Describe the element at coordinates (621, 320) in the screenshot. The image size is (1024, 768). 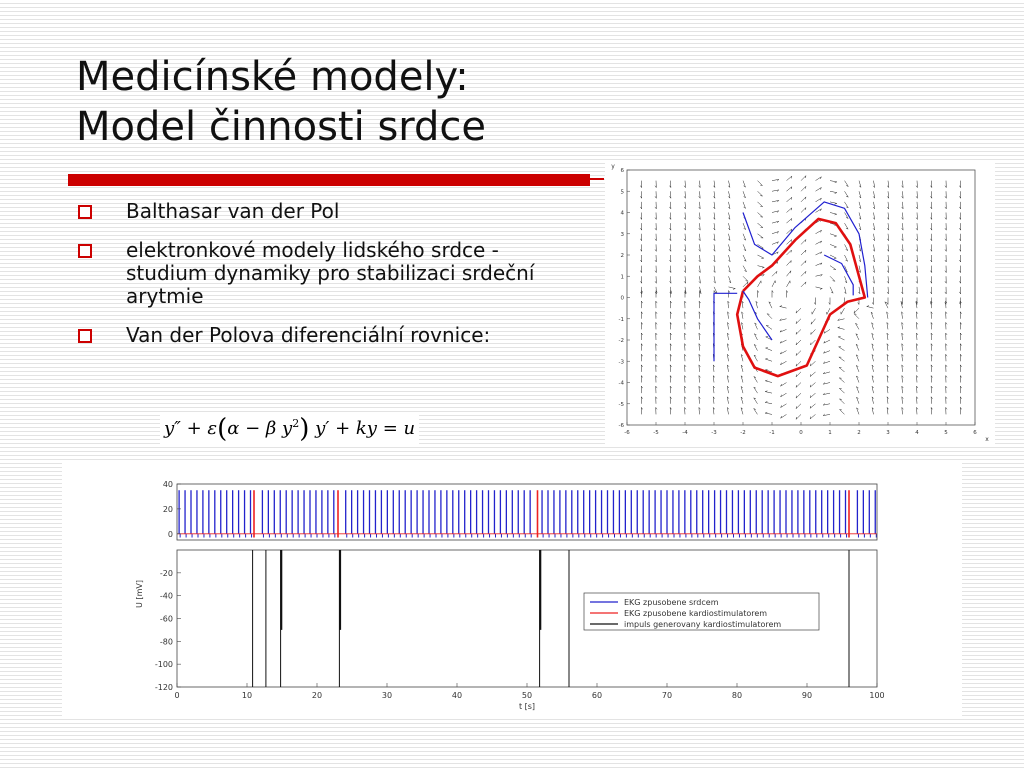
I see `y-tick-label: -1` at that location.